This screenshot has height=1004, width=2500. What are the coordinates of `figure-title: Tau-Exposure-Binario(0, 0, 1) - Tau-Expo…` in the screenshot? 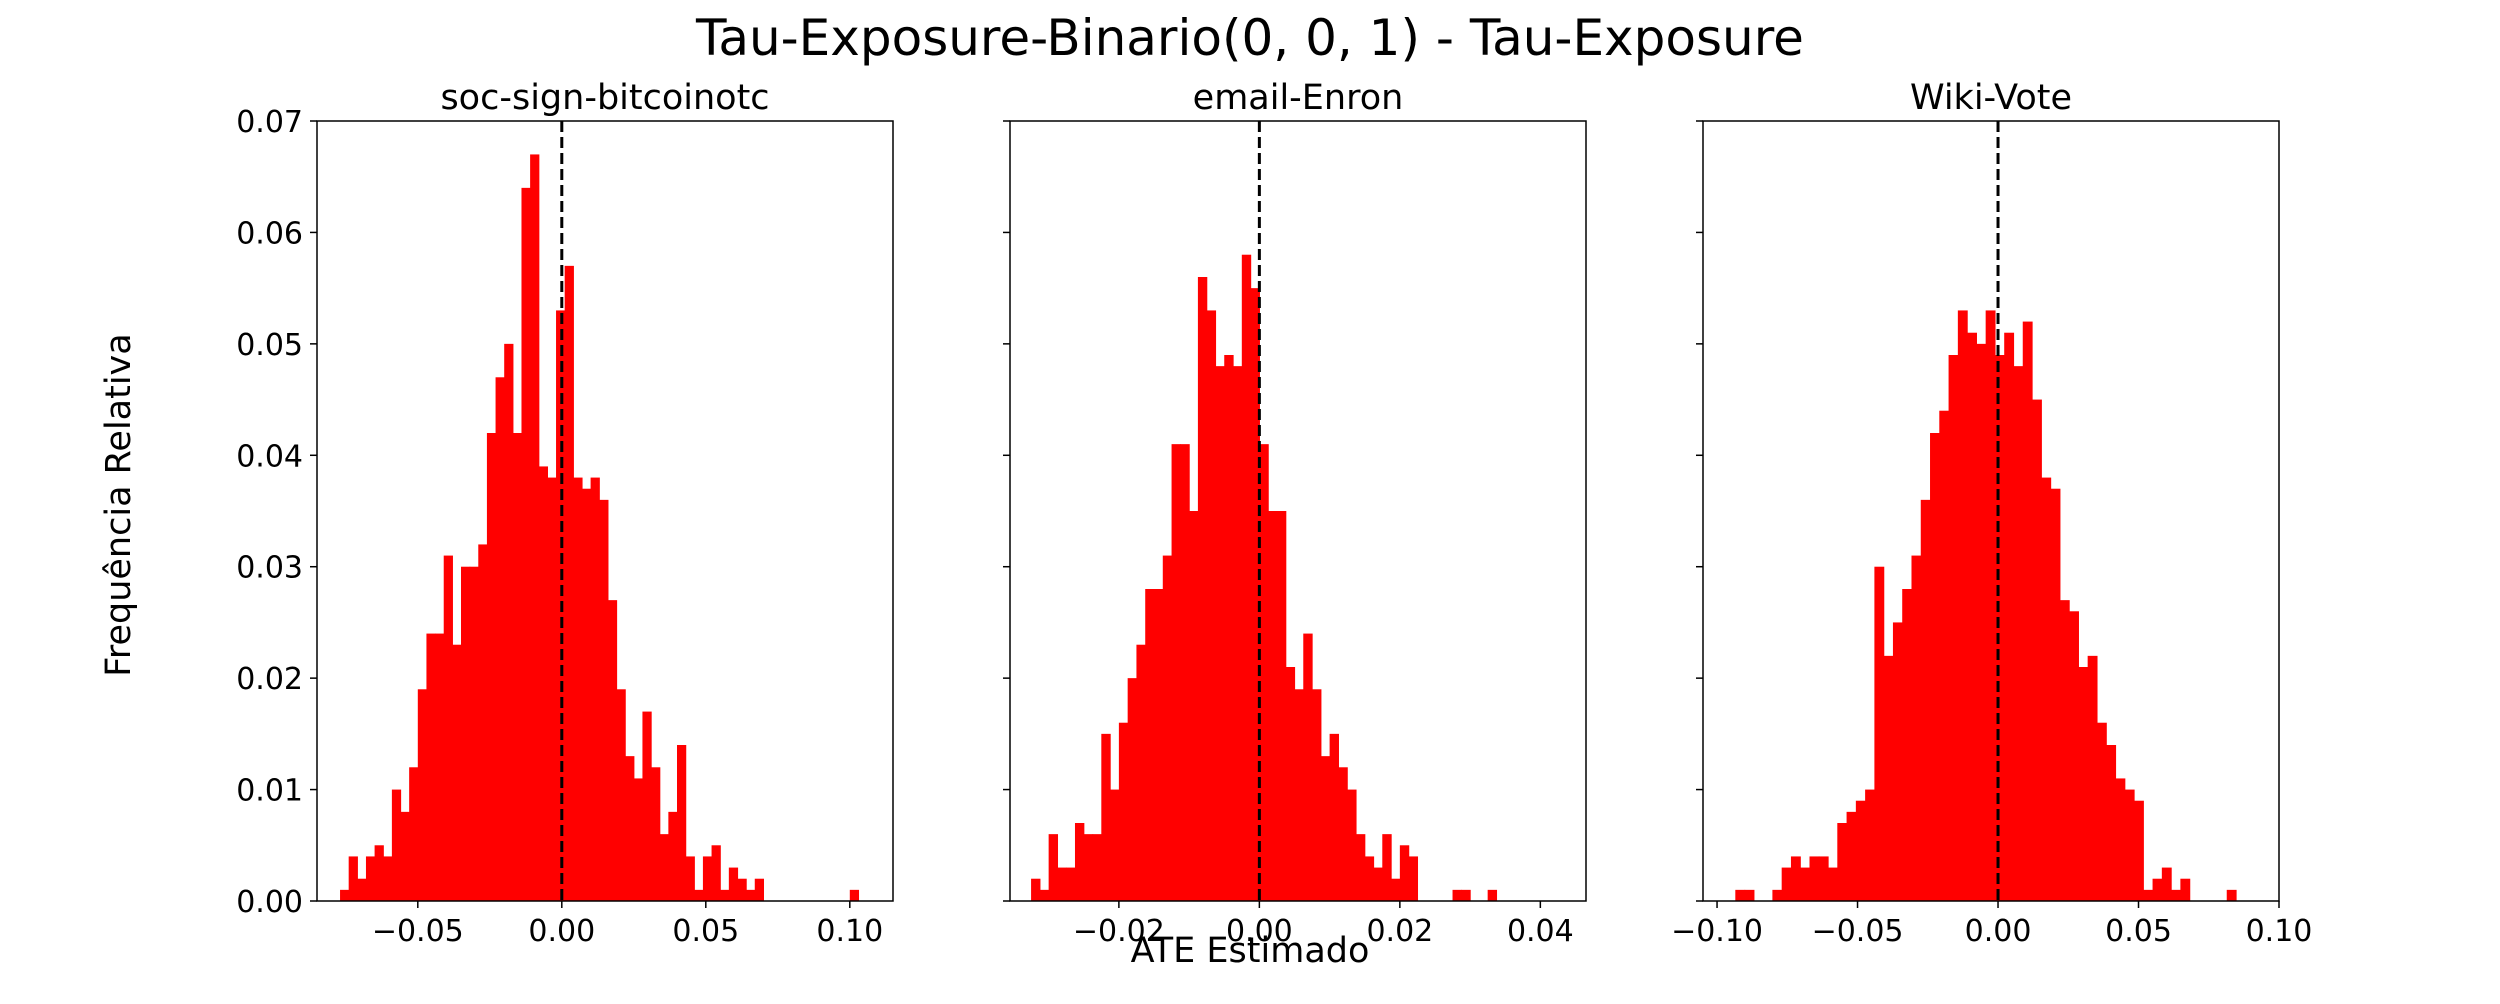 It's located at (1249, 38).